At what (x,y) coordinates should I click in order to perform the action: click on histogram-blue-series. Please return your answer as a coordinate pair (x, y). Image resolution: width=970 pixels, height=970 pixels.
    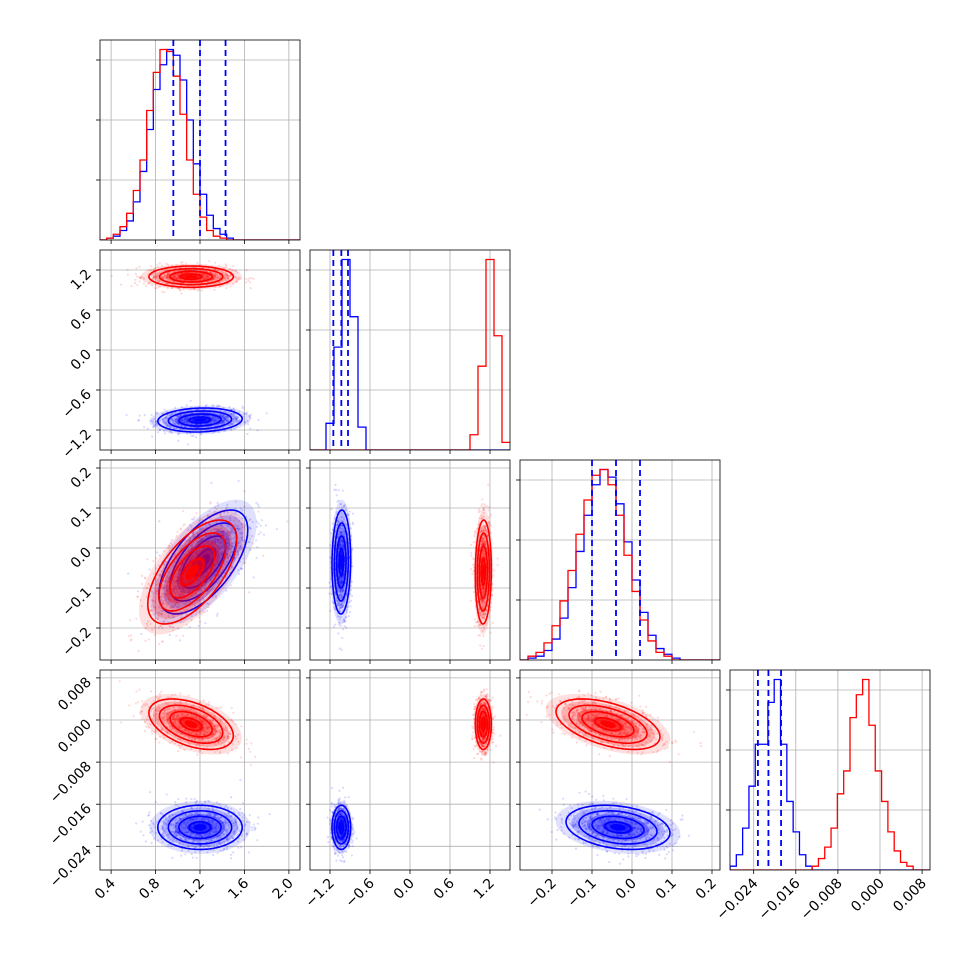
    Looking at the image, I should click on (620, 564).